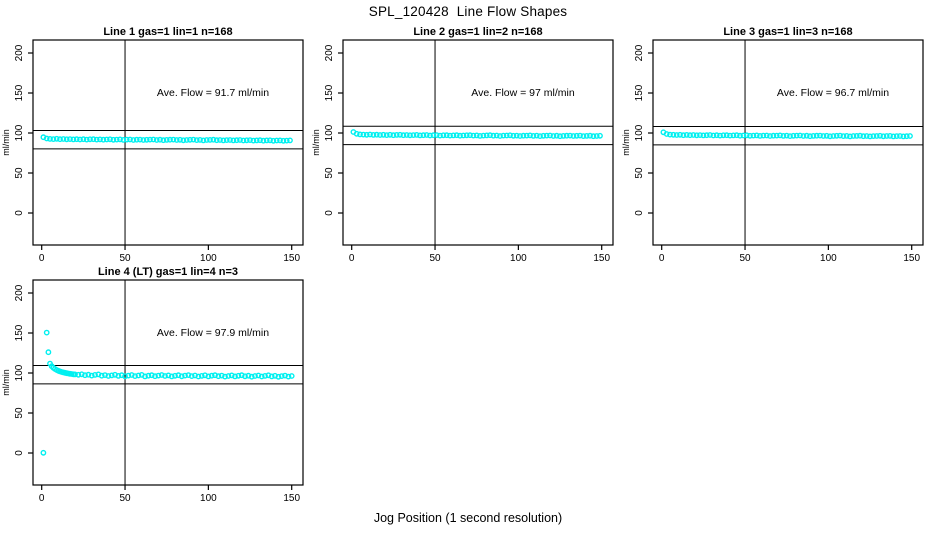  I want to click on x-axis-label: Jog Position (1 second resolution), so click(468, 518).